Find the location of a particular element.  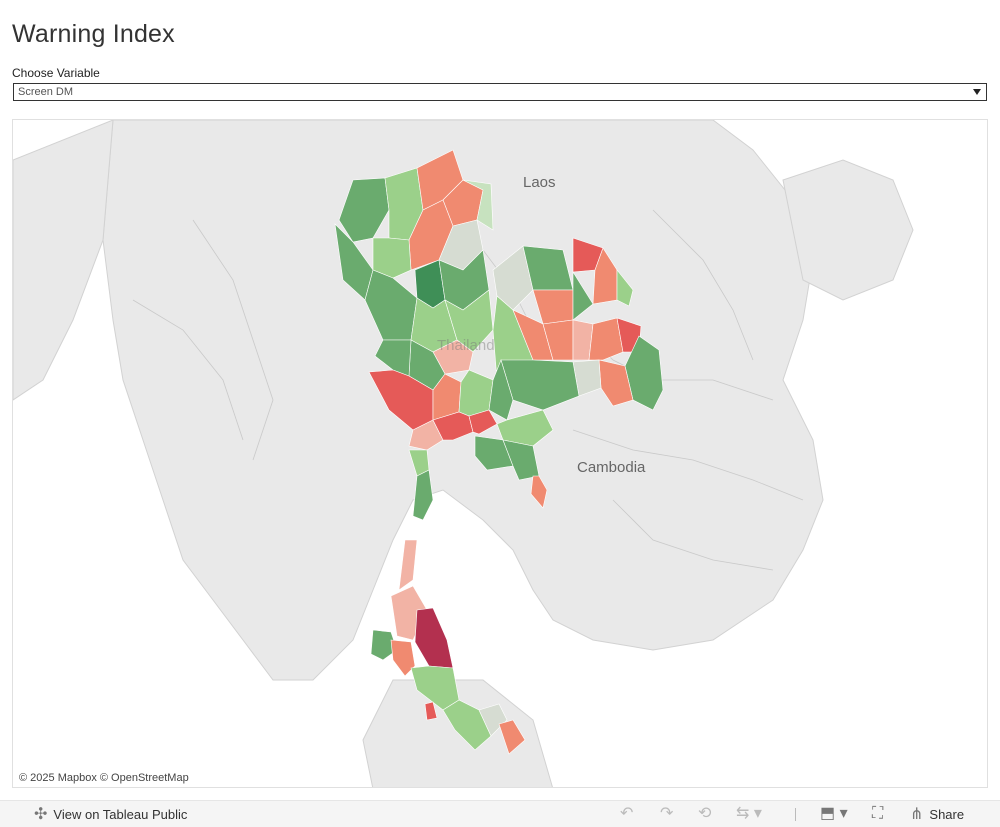

undo-icon: ↶ is located at coordinates (627, 813).